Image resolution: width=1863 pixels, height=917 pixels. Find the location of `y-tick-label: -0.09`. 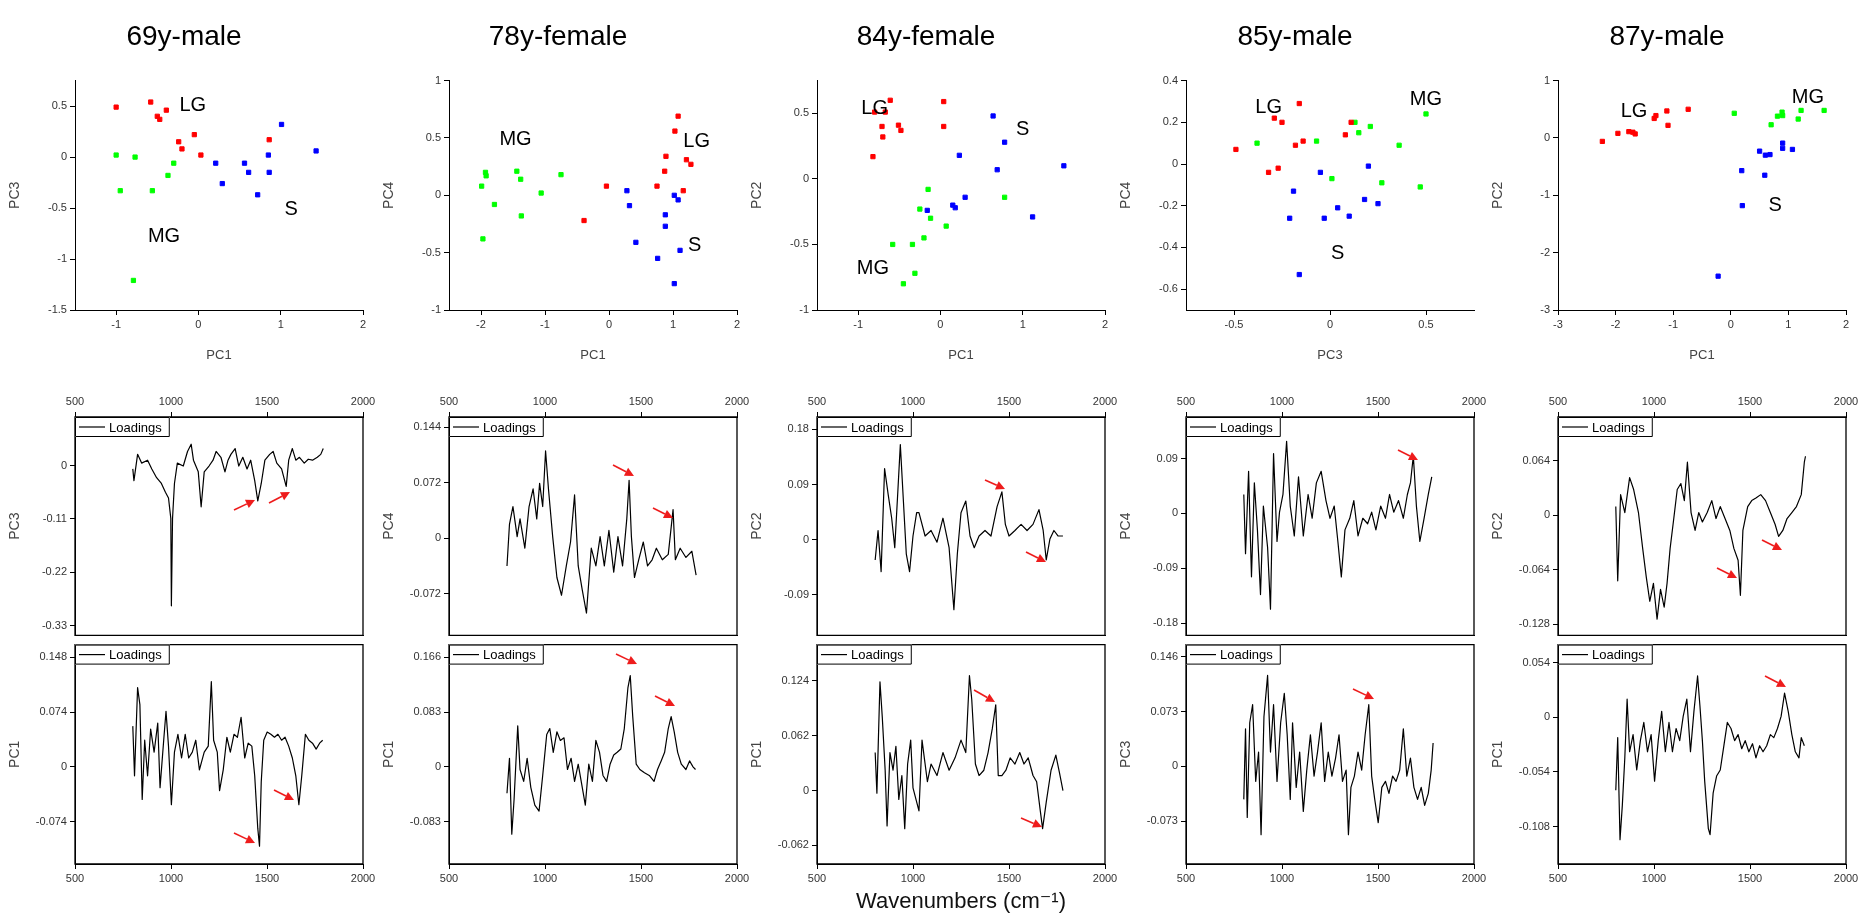

y-tick-label: -0.09 is located at coordinates (1165, 567).